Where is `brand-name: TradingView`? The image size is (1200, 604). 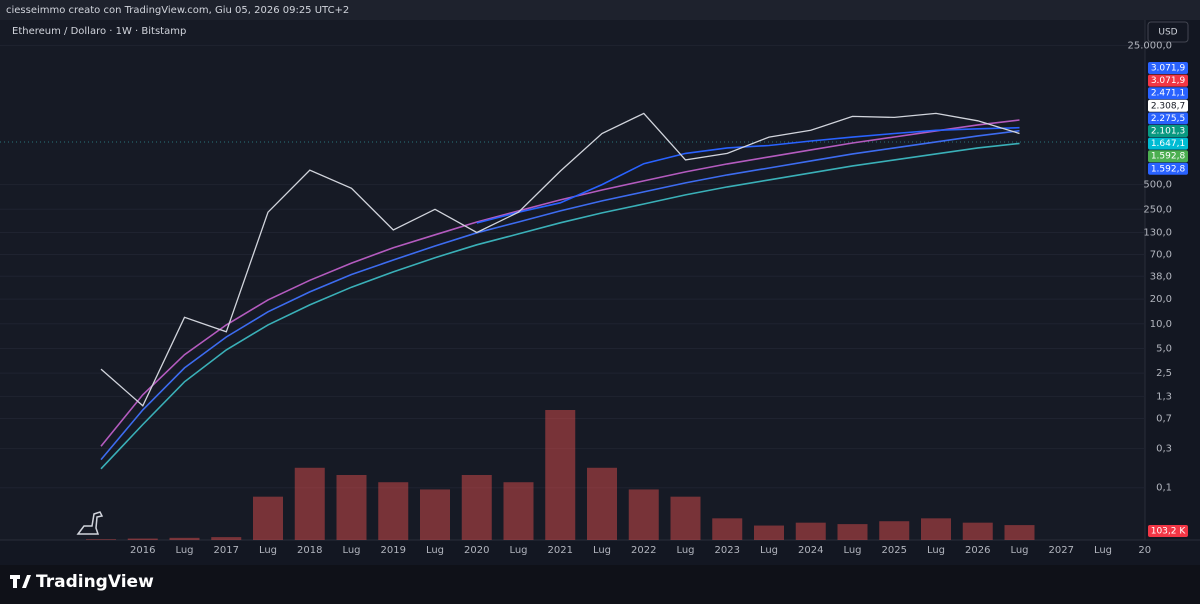 brand-name: TradingView is located at coordinates (95, 582).